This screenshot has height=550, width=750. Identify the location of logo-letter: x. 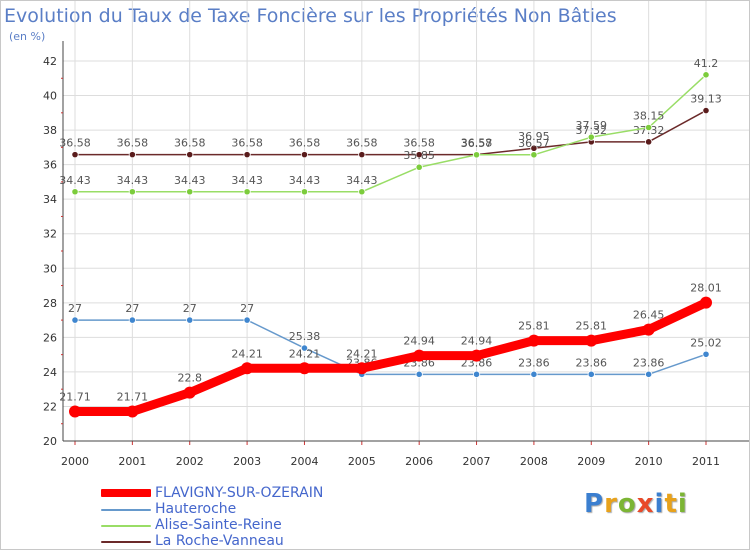
(645, 504).